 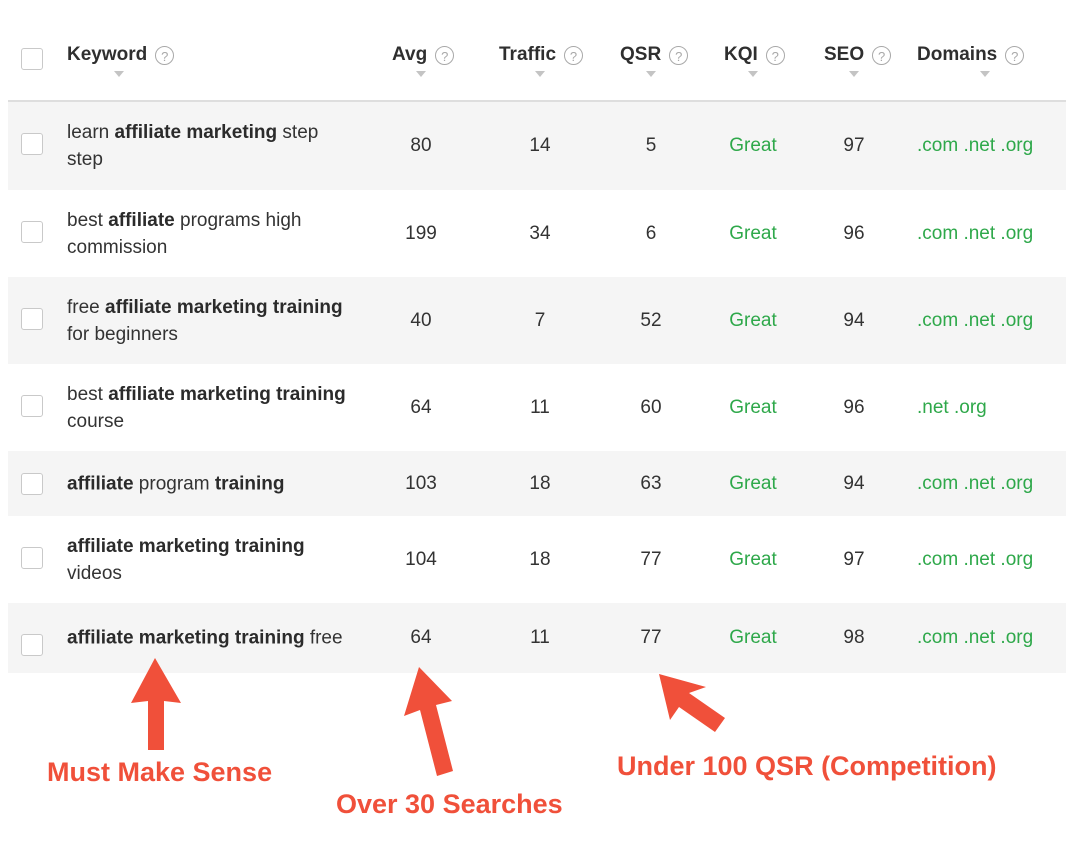 I want to click on column-header-keyword: Keyword ?, so click(x=121, y=55).